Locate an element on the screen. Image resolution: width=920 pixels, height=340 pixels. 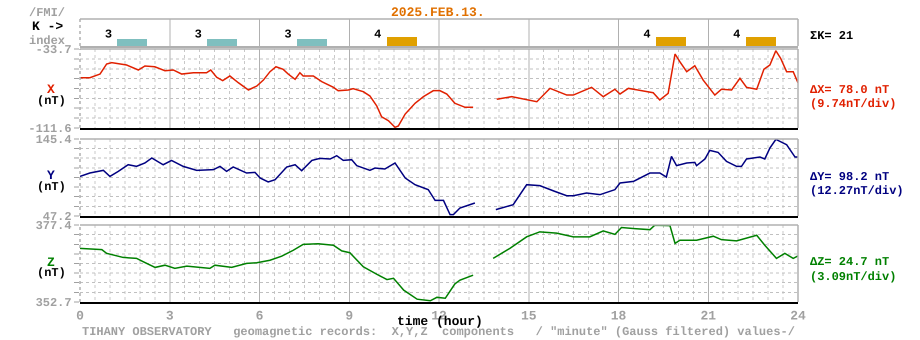
x-tick-label: 9 is located at coordinates (349, 316).